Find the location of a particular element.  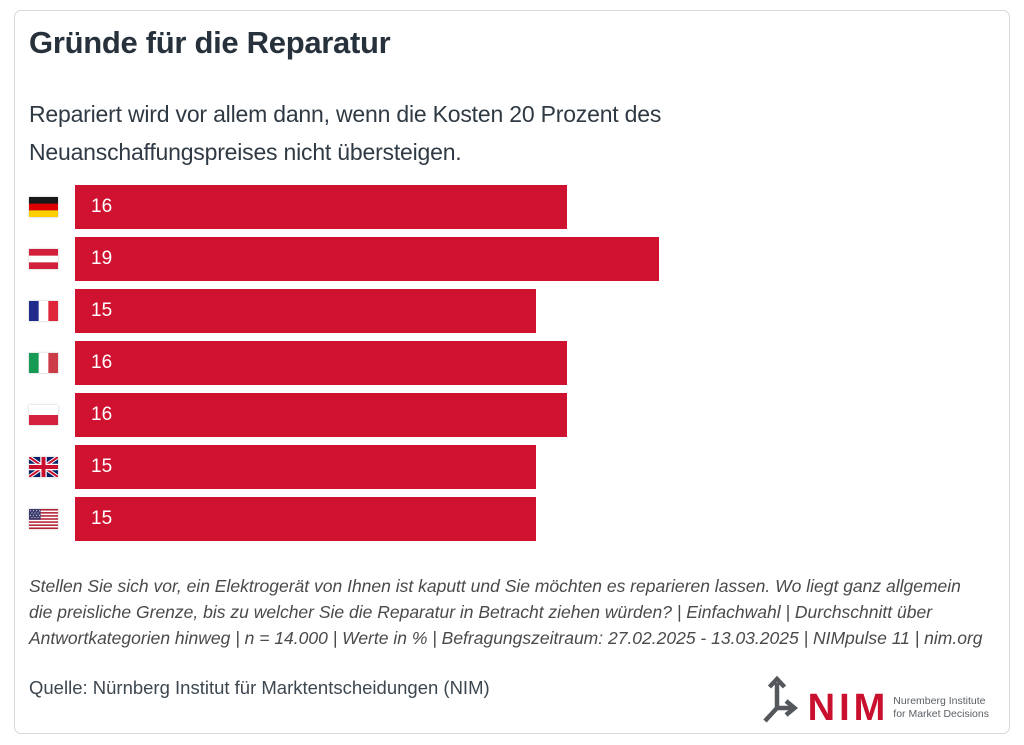

chart-row-italy: 16 is located at coordinates (509, 363).